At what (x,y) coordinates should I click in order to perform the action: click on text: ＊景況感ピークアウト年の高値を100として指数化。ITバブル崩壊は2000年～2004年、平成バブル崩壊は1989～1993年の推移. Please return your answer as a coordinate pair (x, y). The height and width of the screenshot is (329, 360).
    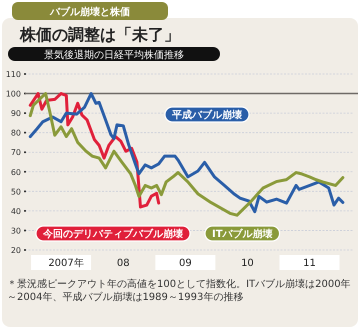
    Looking at the image, I should click on (179, 290).